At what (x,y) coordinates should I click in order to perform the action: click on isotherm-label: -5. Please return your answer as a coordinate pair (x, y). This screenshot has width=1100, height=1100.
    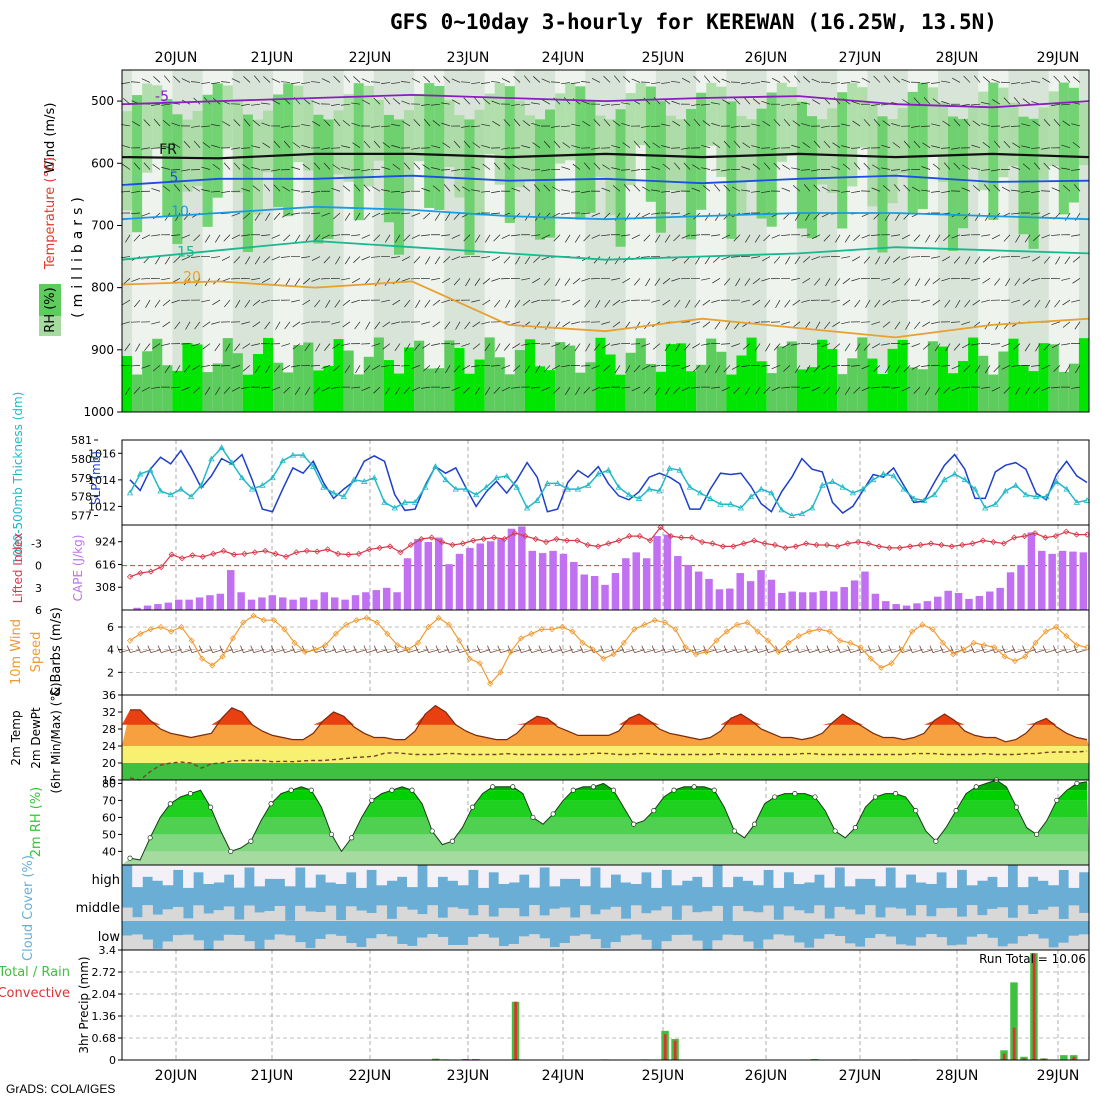
    Looking at the image, I should click on (162, 97).